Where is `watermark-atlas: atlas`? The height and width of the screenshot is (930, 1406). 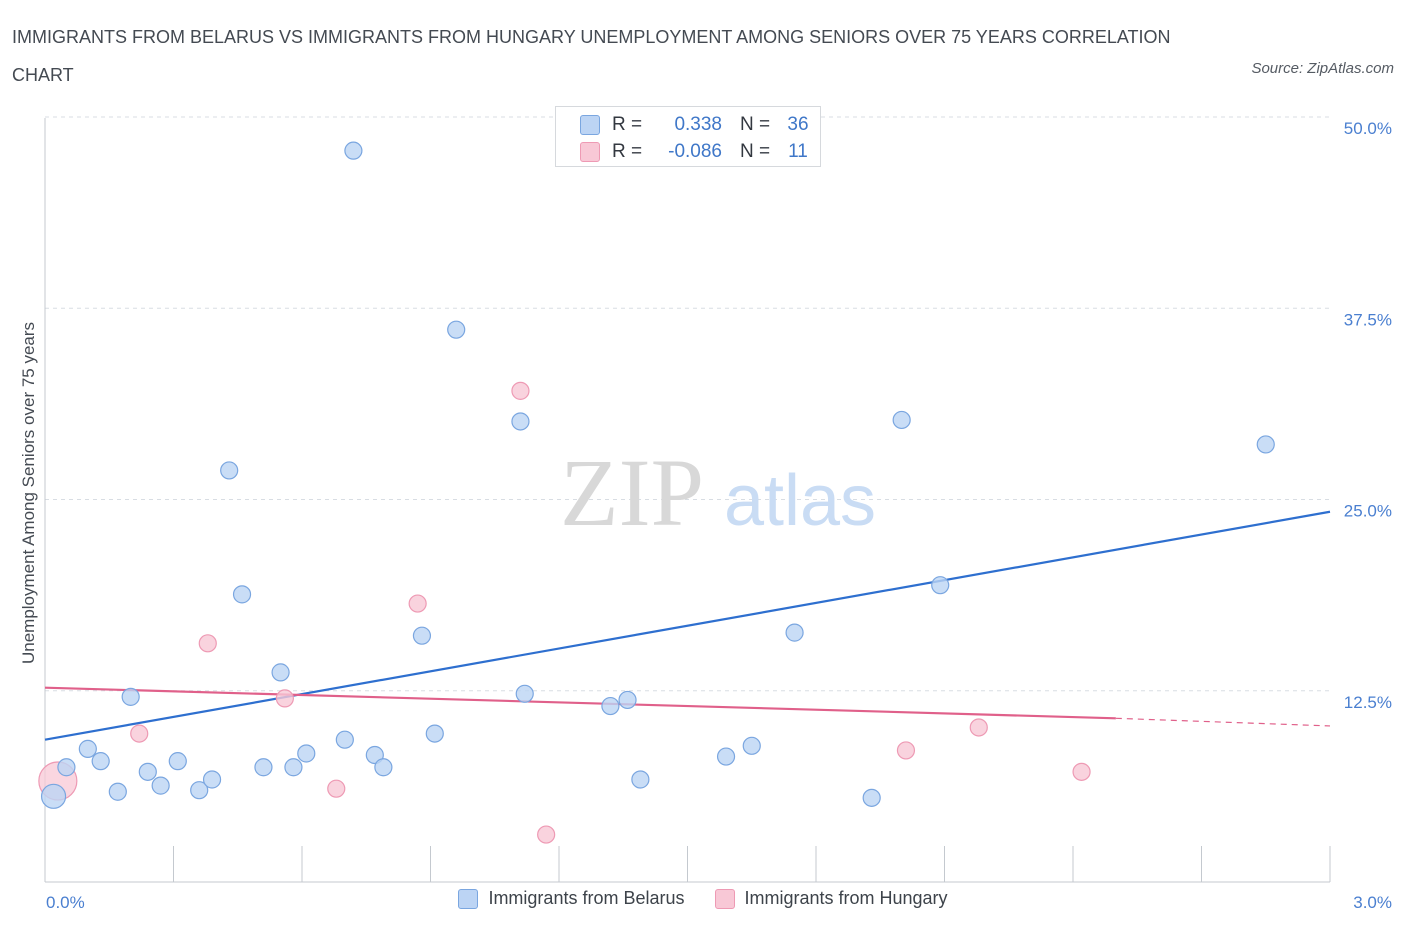 watermark-atlas: atlas is located at coordinates (800, 501).